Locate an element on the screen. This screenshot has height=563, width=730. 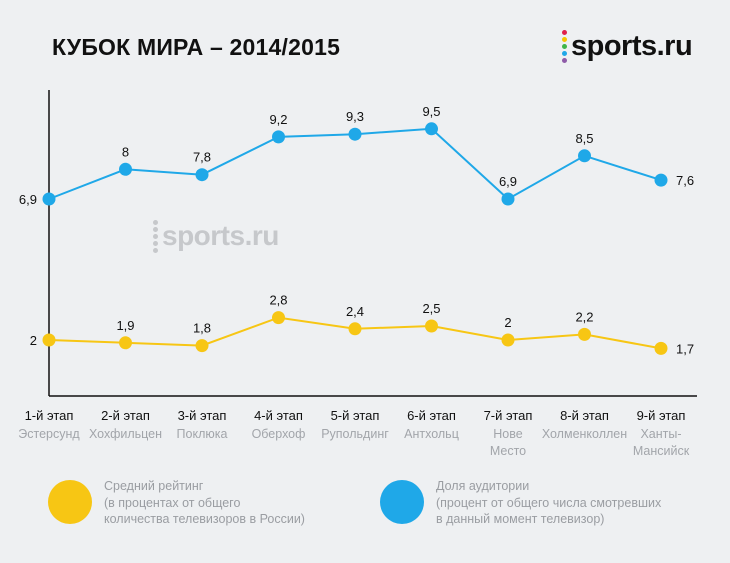
data-label: 7,8 is located at coordinates (202, 157).